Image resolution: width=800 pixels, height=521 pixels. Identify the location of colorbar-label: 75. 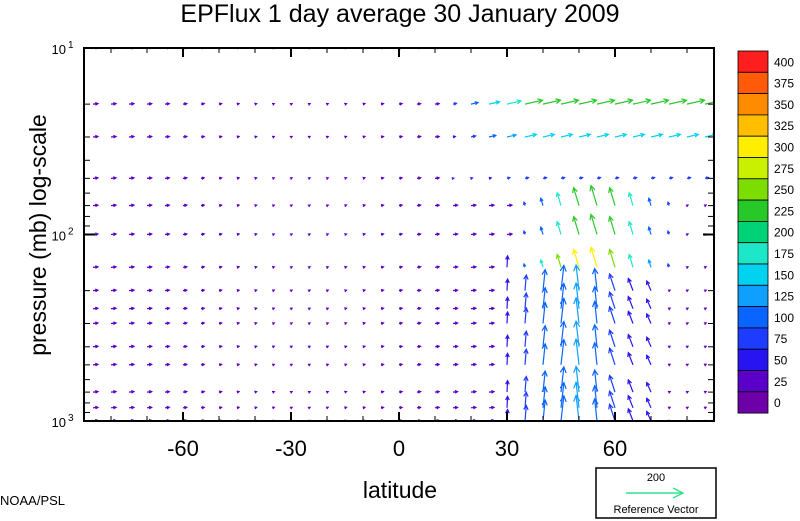
(781, 339).